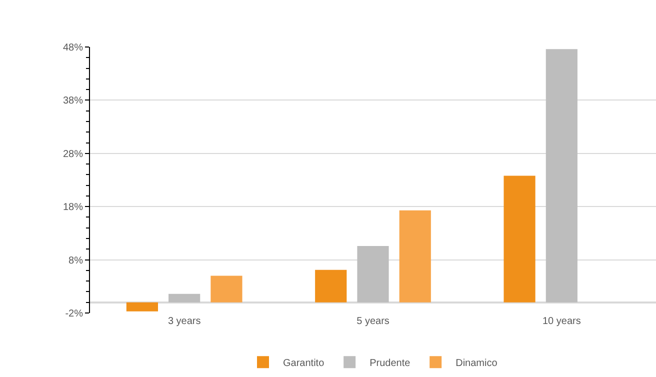  I want to click on y-tick-label: 48%, so click(73, 48).